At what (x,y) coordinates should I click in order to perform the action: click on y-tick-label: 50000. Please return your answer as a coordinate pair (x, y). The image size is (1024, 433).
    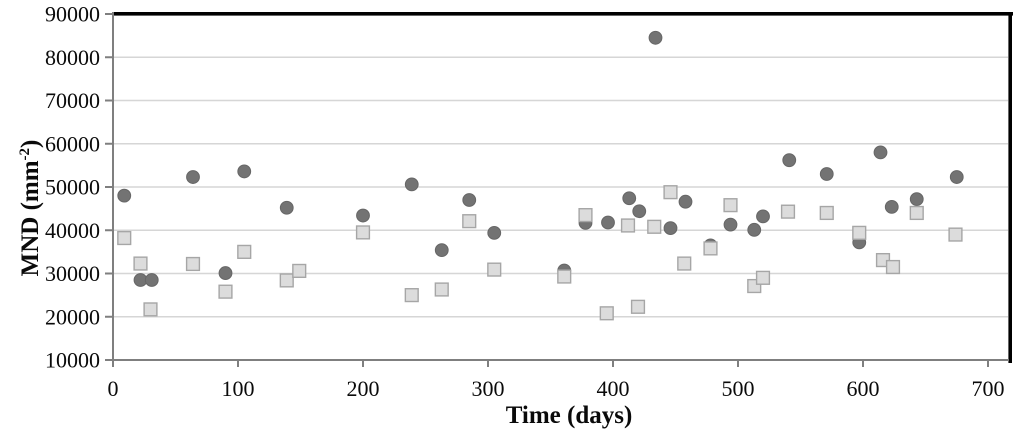
    Looking at the image, I should click on (72, 187).